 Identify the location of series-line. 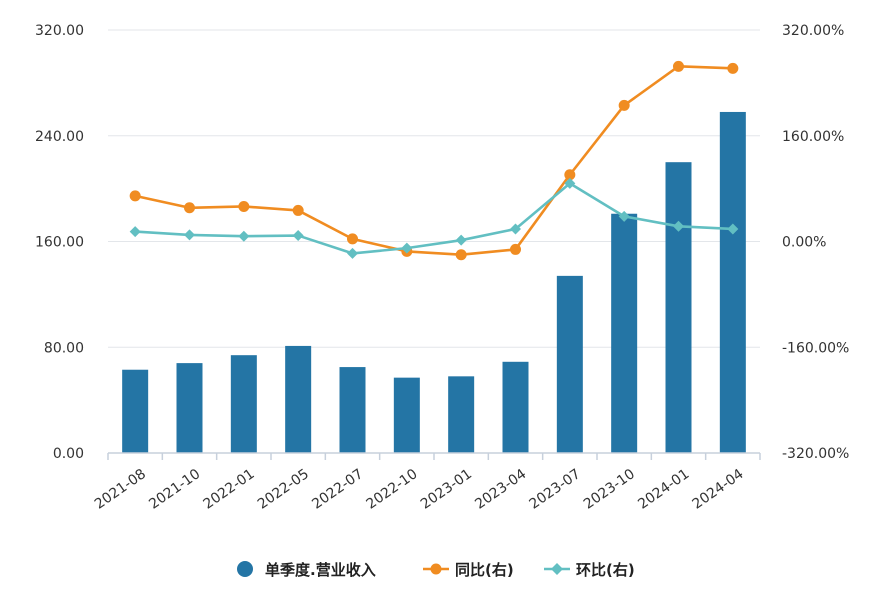
(434, 218).